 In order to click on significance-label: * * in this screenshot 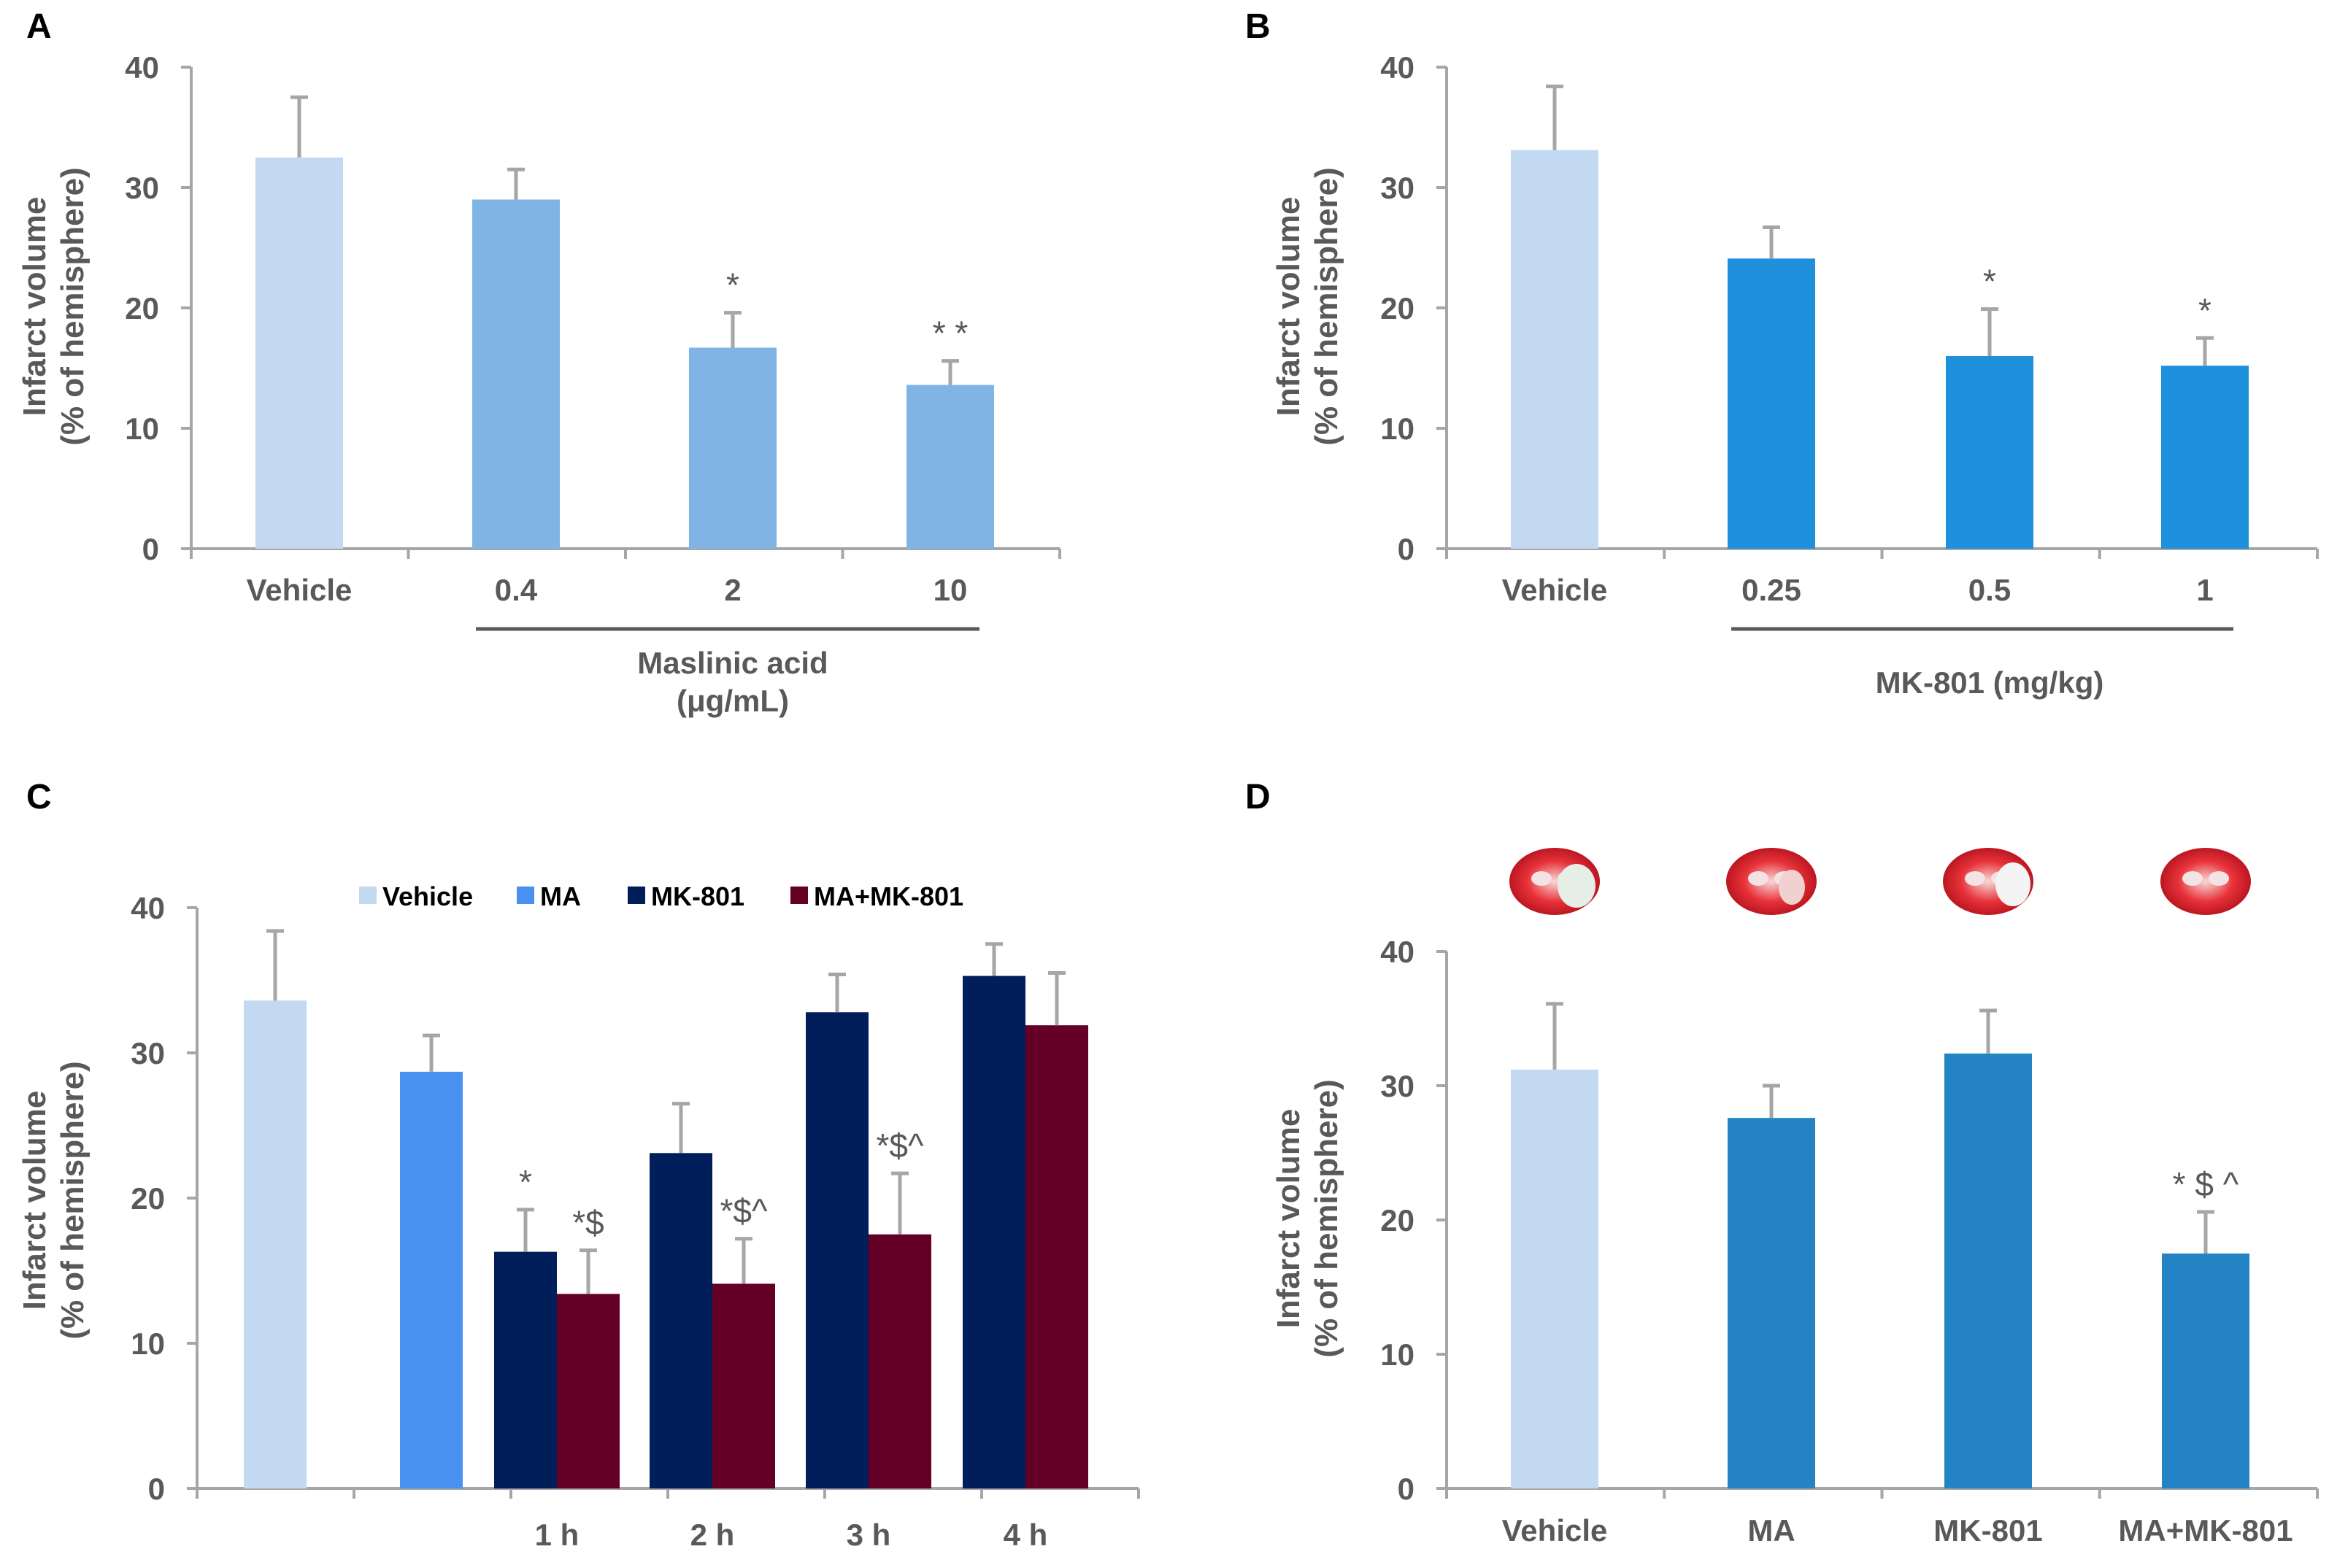, I will do `click(951, 333)`.